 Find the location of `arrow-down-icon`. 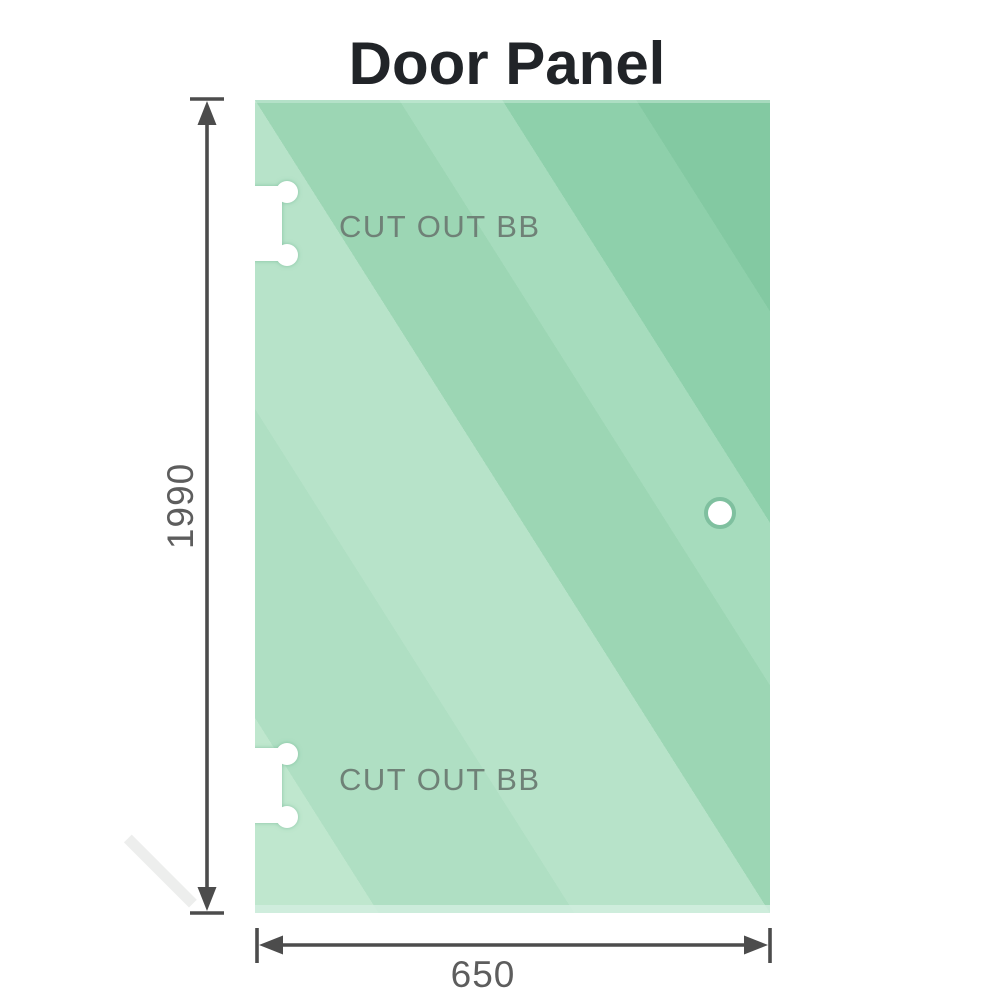

arrow-down-icon is located at coordinates (207, 899).